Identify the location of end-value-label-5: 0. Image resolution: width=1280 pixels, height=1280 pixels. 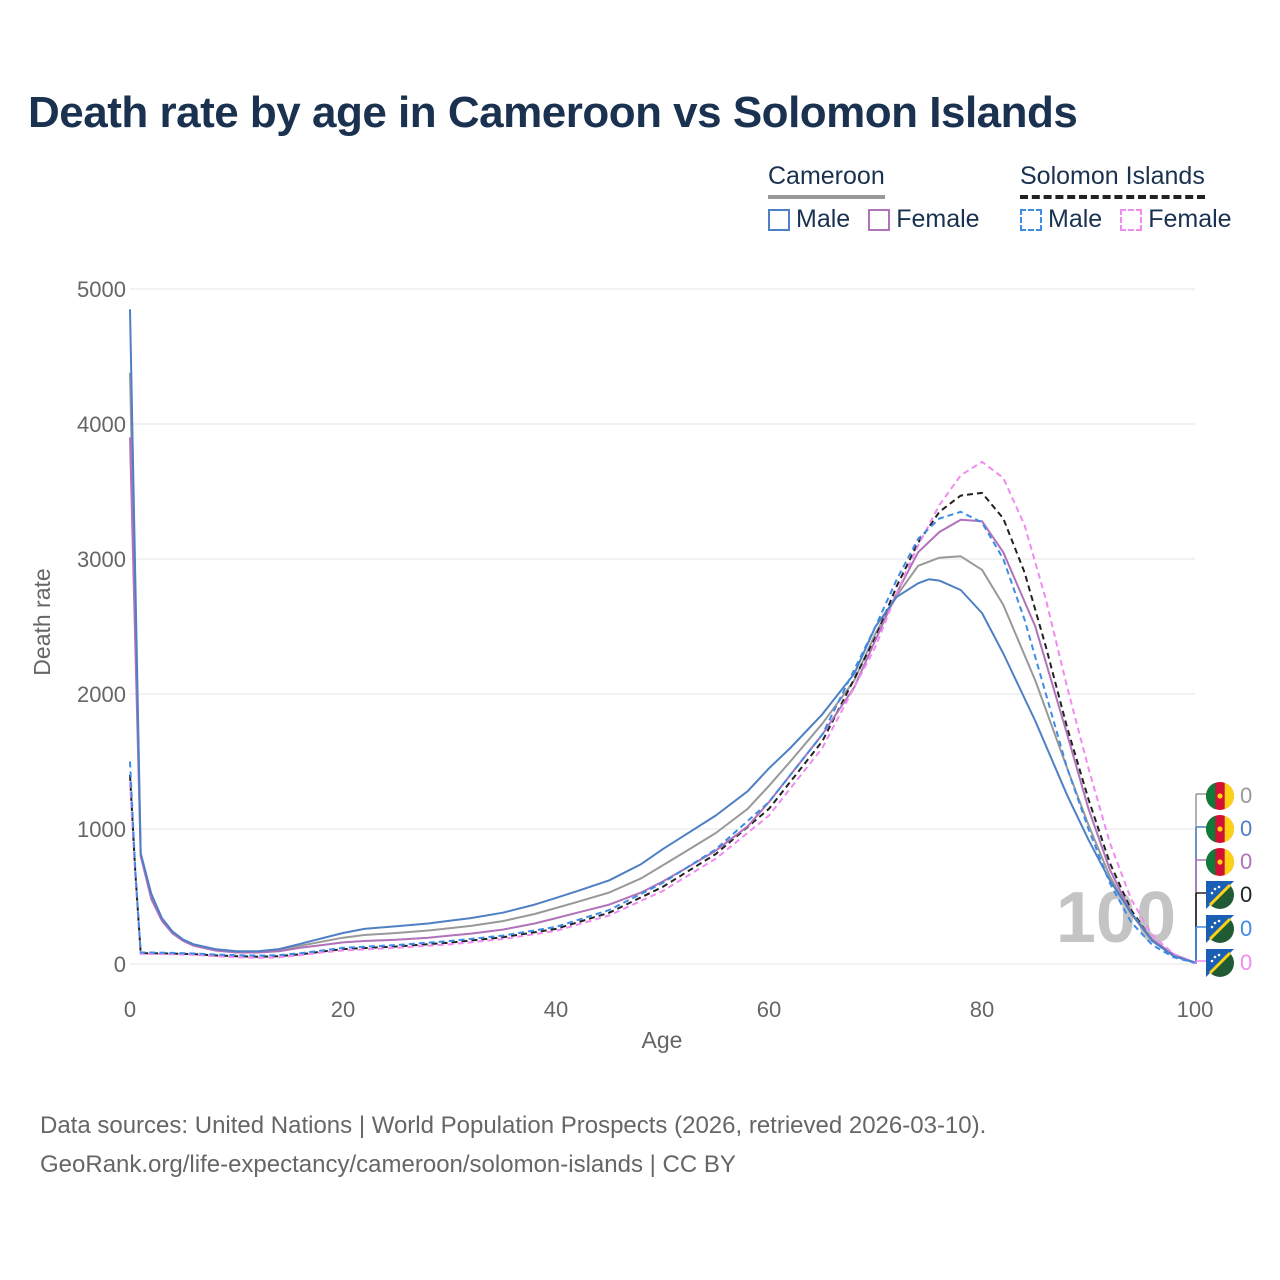
(1246, 962).